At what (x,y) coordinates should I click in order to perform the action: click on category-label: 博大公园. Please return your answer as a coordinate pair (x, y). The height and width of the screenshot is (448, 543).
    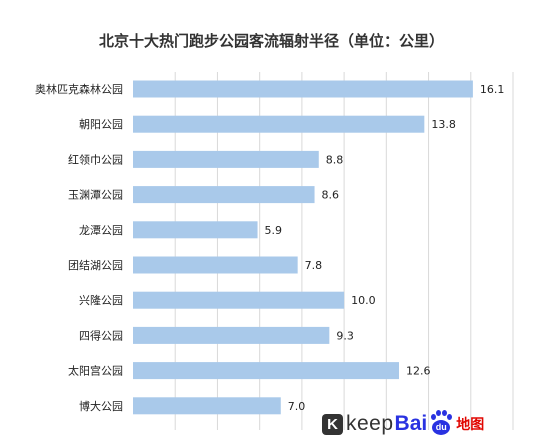
    Looking at the image, I should click on (101, 406).